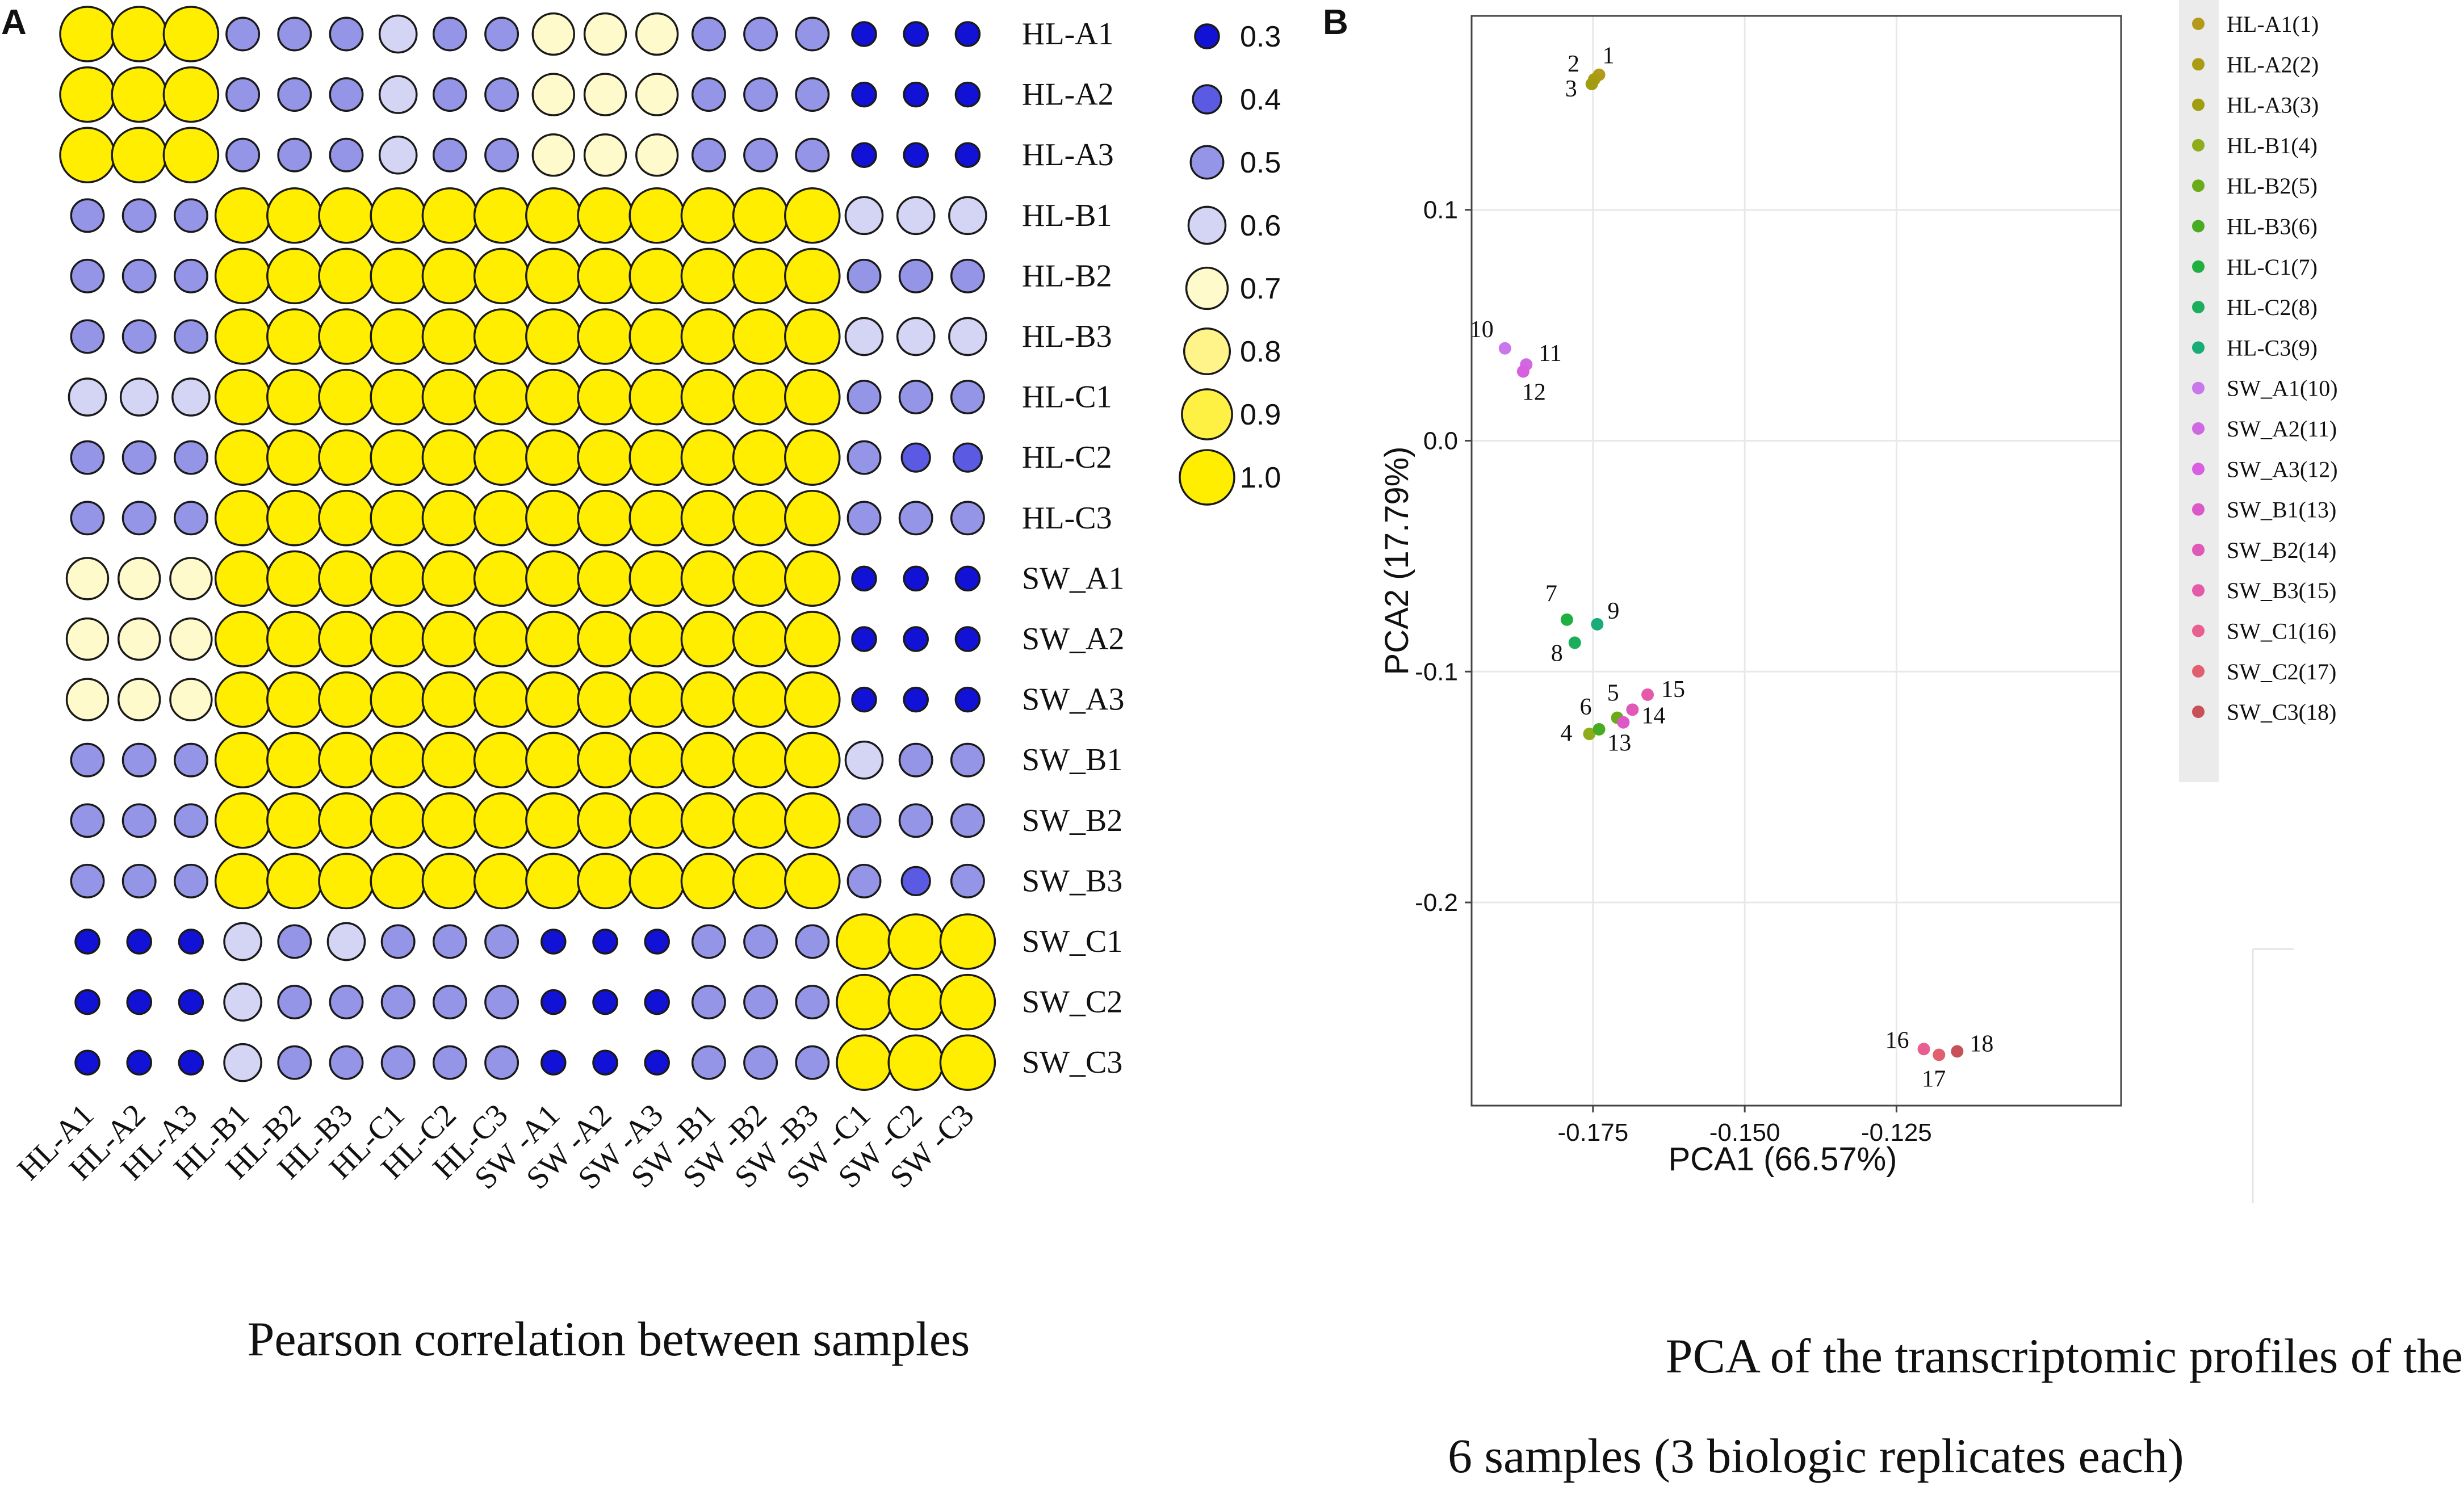 This screenshot has width=2464, height=1491. Describe the element at coordinates (1437, 903) in the screenshot. I see `y-tick-label: -0.2` at that location.